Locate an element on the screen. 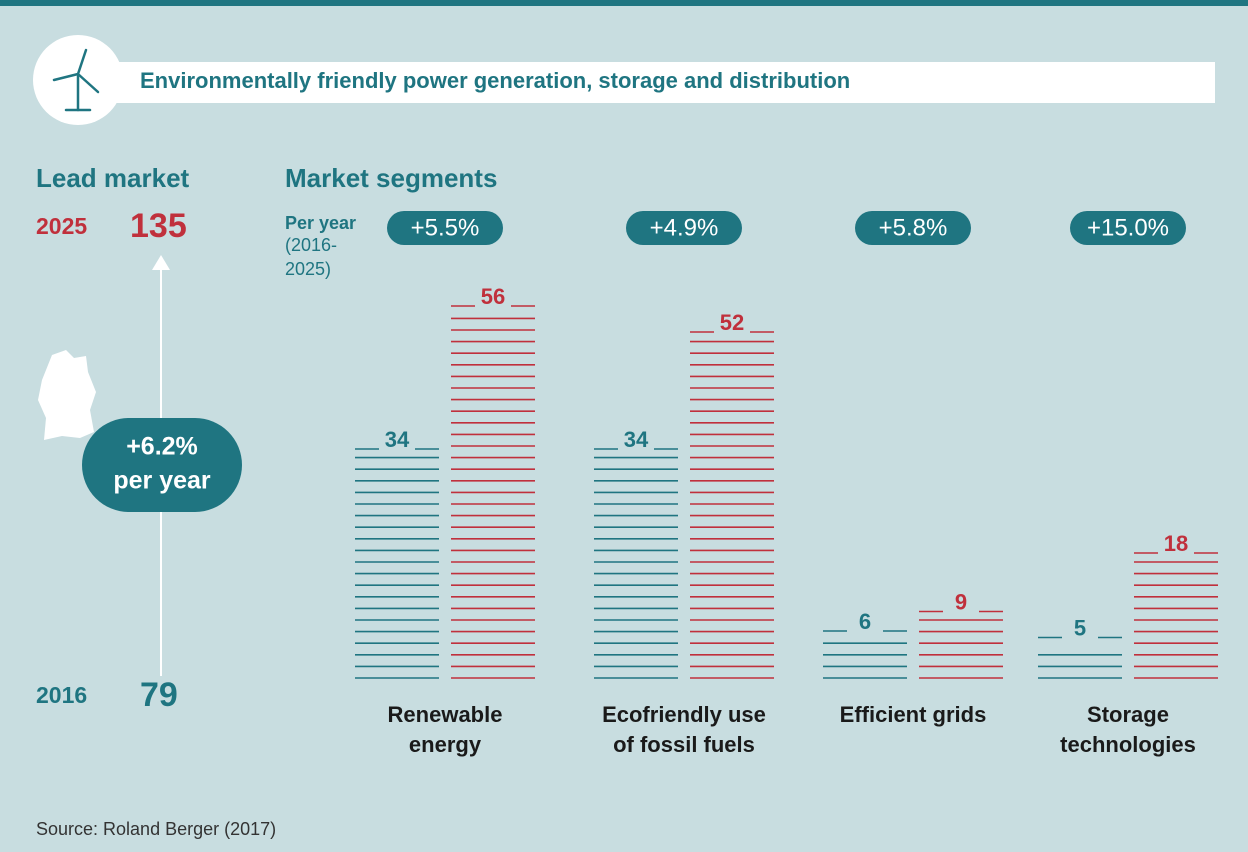 Image resolution: width=1248 pixels, height=852 pixels. category-label: Renewable energy is located at coordinates (445, 729).